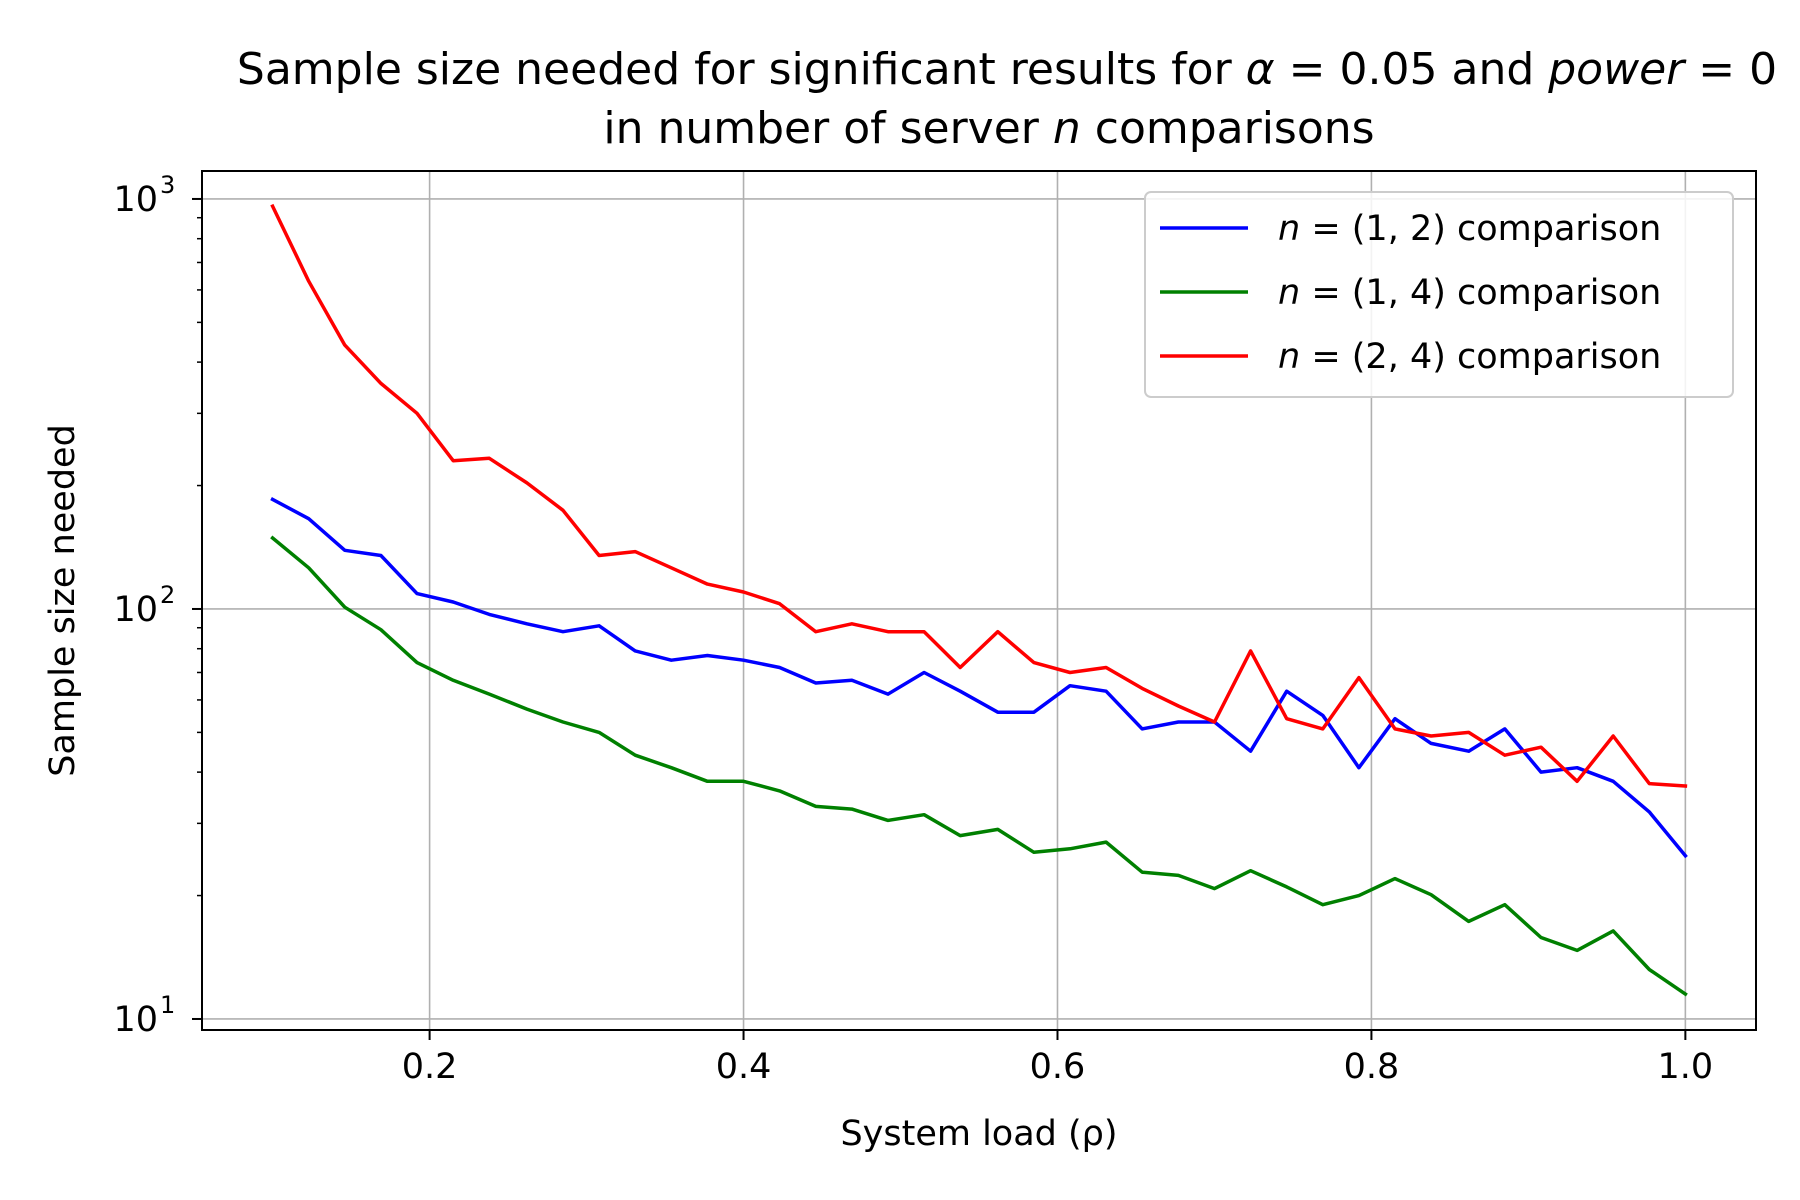 The image size is (1800, 1200). Describe the element at coordinates (167, 185) in the screenshot. I see `svg-text: 3` at that location.